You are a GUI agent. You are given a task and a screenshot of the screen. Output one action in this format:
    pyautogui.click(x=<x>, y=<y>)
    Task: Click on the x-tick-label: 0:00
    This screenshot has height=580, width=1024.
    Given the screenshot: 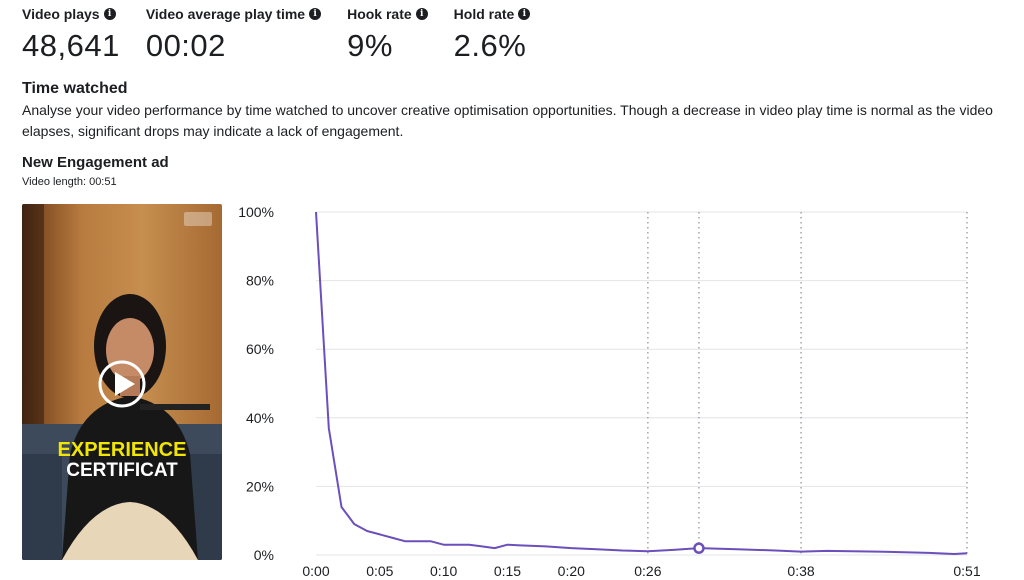 What is the action you would take?
    pyautogui.click(x=315, y=571)
    